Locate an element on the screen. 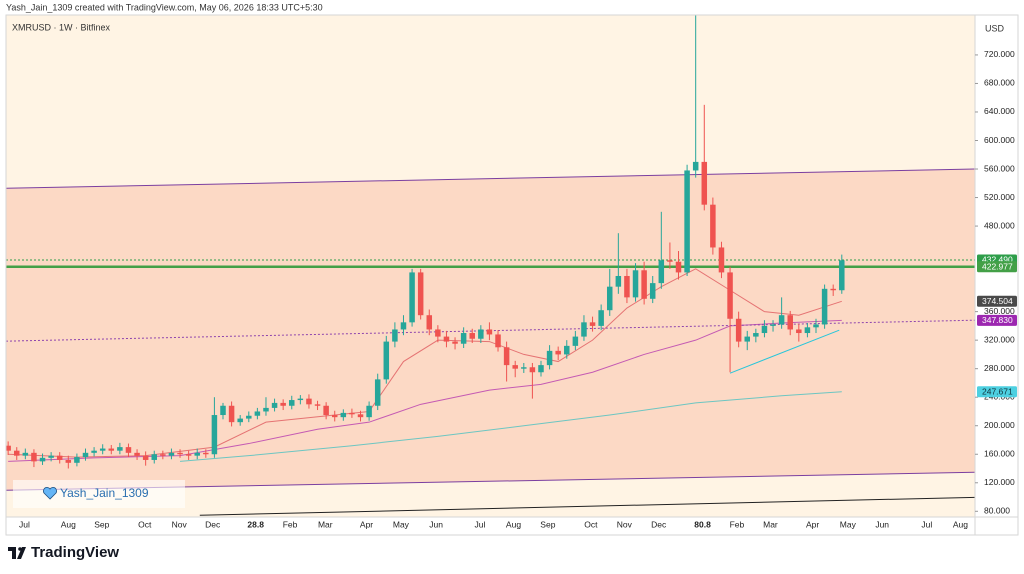 The image size is (1024, 574). y-tick-label: 320.000 is located at coordinates (999, 339).